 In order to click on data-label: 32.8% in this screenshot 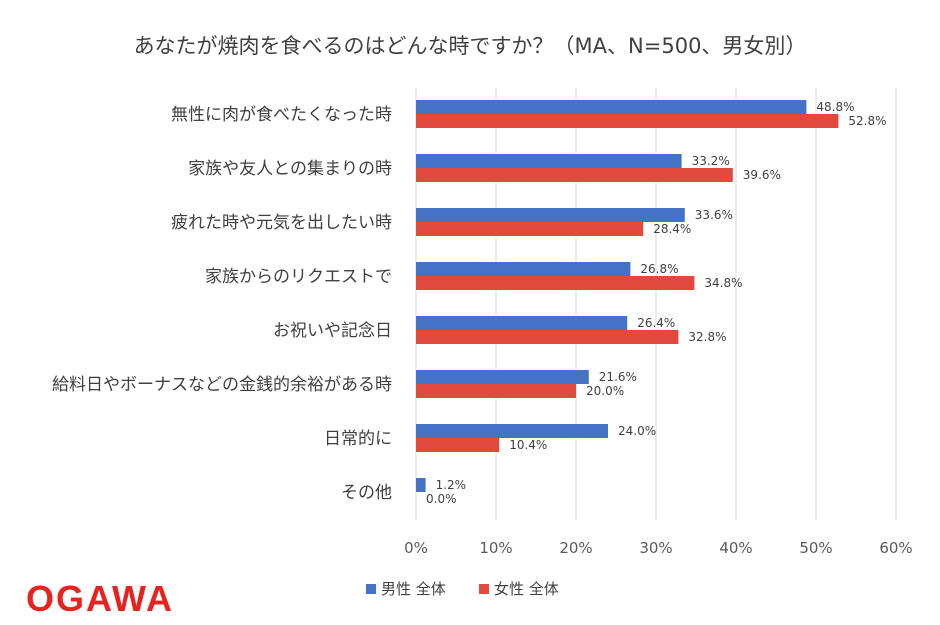, I will do `click(707, 337)`.